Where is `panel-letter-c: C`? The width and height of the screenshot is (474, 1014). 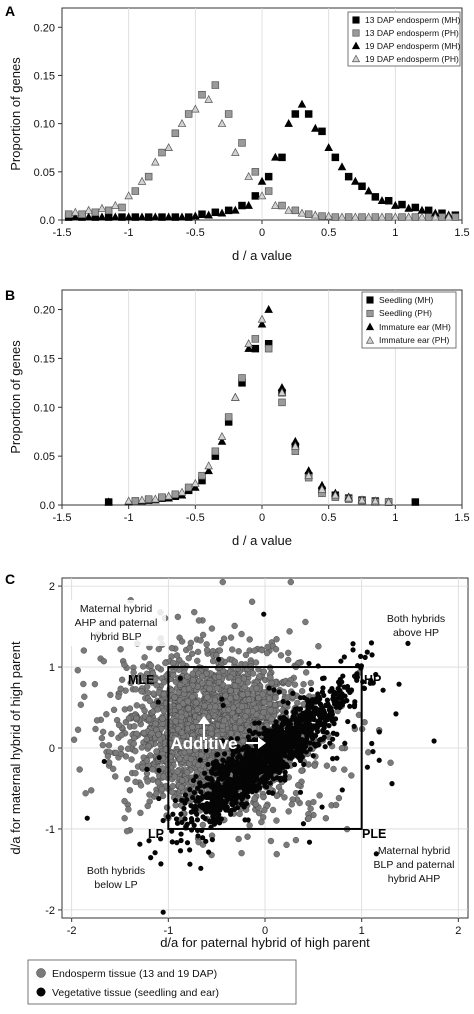 panel-letter-c: C is located at coordinates (10, 579).